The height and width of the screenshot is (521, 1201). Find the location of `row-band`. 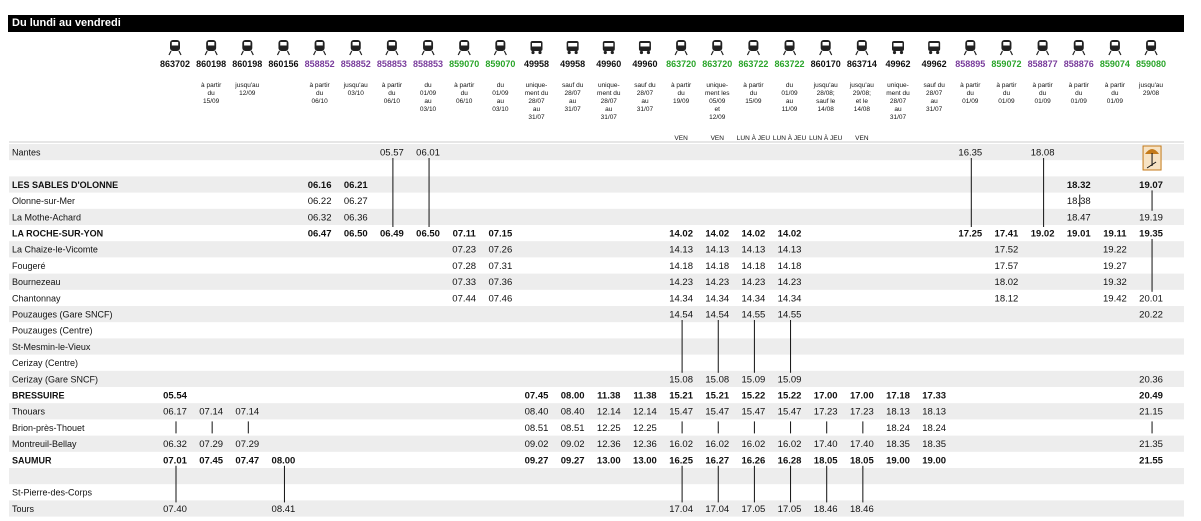

row-band is located at coordinates (596, 443).